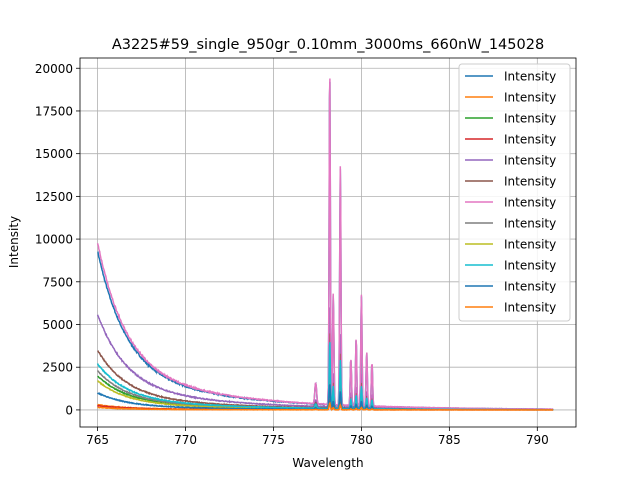  I want to click on y-tick-label: 0, so click(69, 410).